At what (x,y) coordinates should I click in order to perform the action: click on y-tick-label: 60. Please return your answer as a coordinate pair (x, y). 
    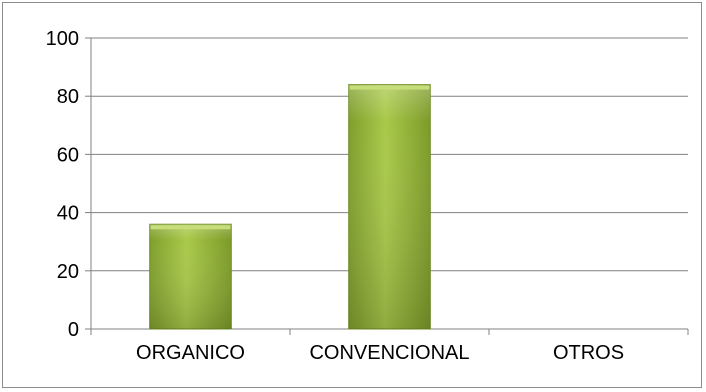
    Looking at the image, I should click on (68, 155).